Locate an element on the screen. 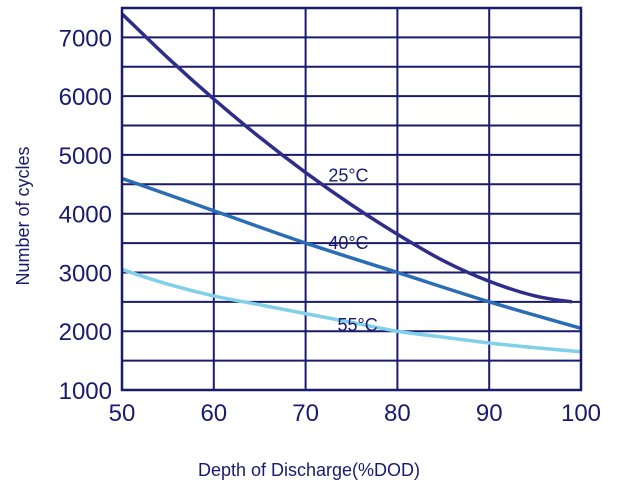  x-tick-label: 60 is located at coordinates (213, 413).